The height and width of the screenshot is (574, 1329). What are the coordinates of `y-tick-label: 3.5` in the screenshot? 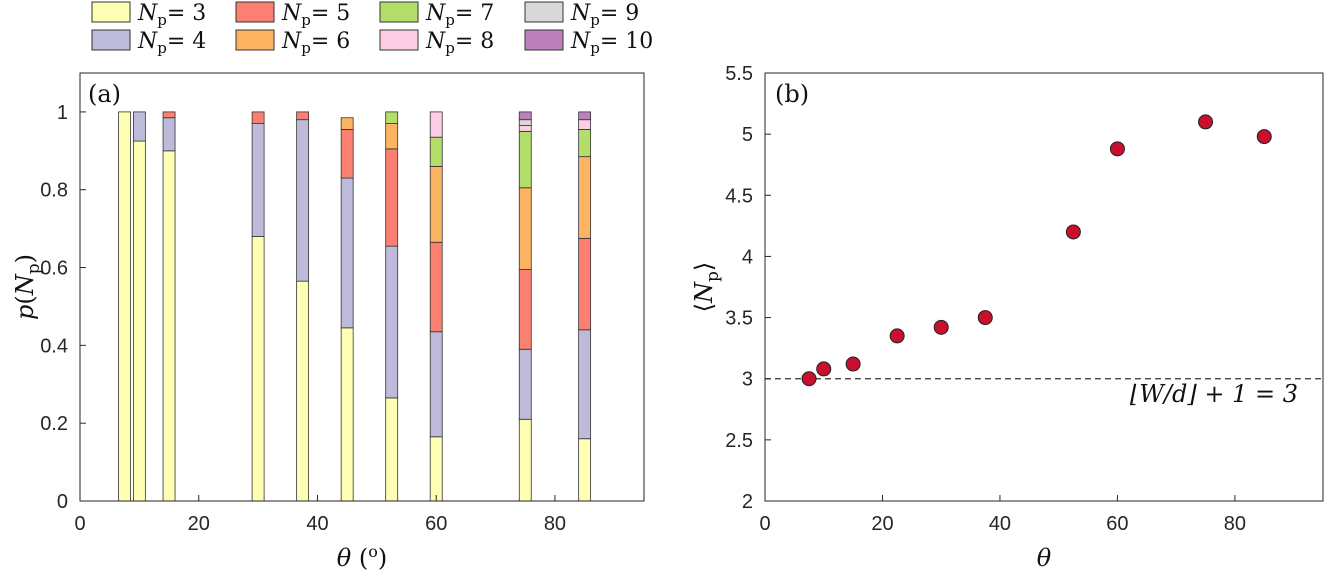 It's located at (739, 319).